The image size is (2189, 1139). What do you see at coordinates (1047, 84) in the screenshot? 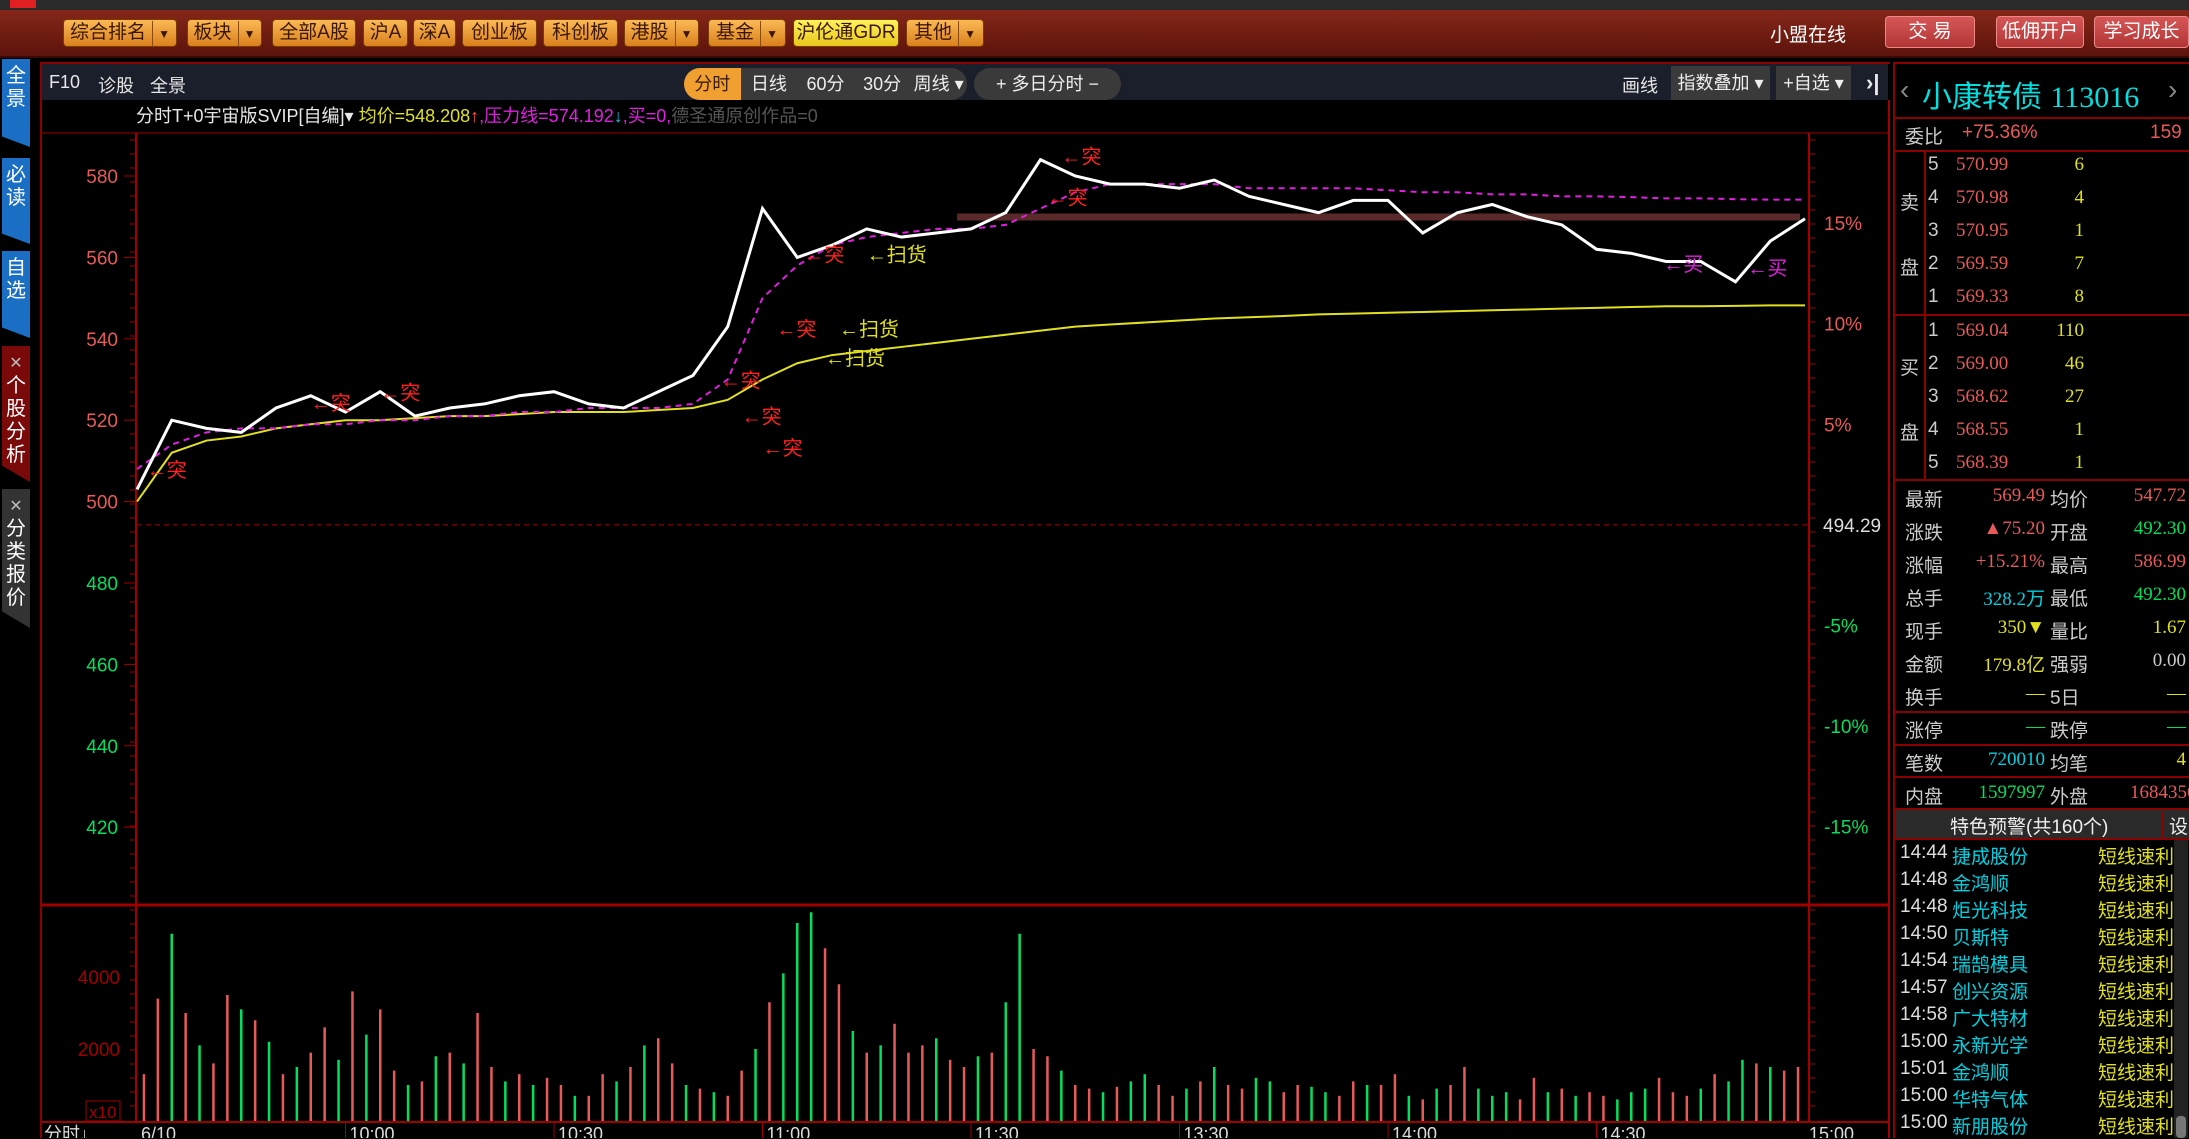
I see `multi-day-intraday-button: + 多日分时 −` at bounding box center [1047, 84].